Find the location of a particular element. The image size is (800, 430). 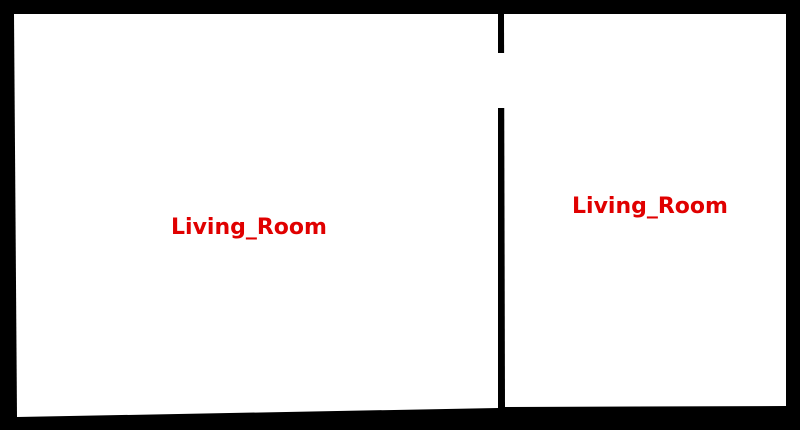

room-label-right: Living_Room is located at coordinates (650, 206).